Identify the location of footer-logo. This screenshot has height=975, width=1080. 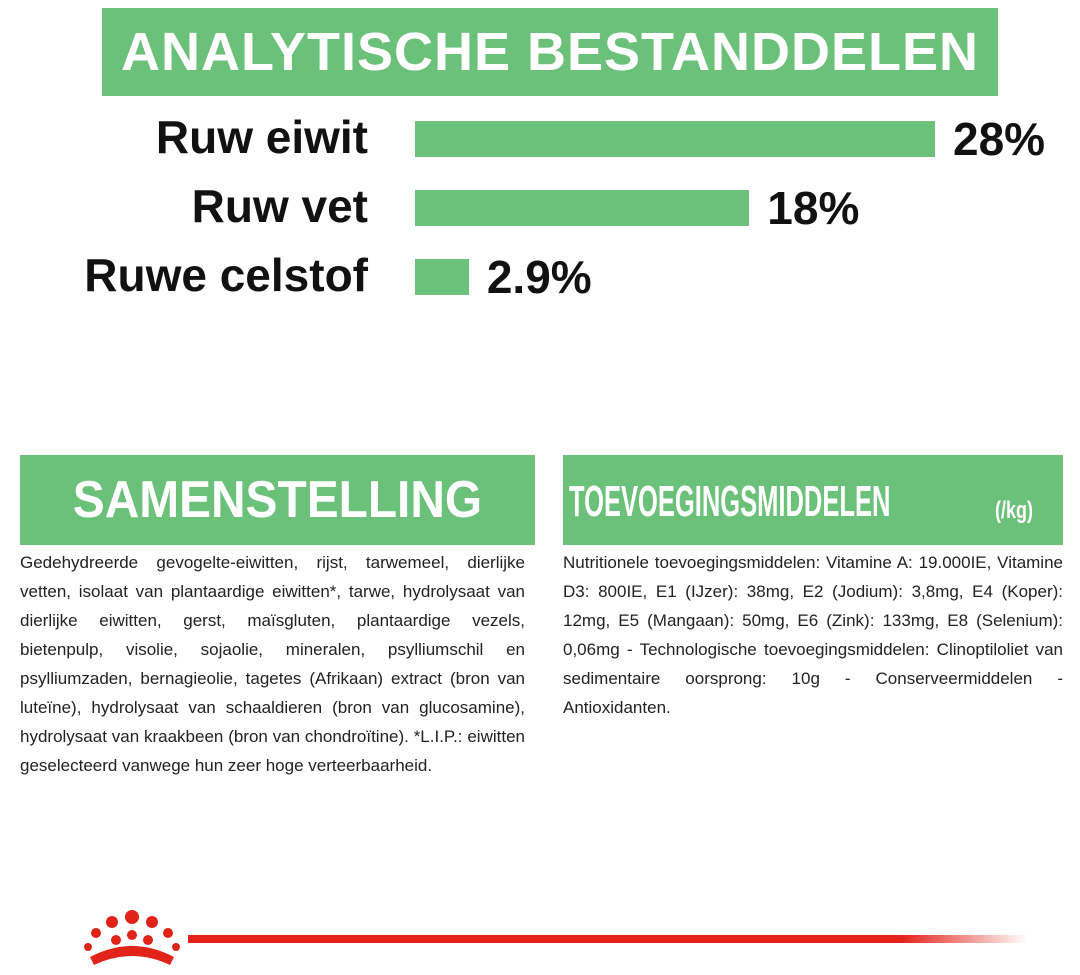
(556, 937).